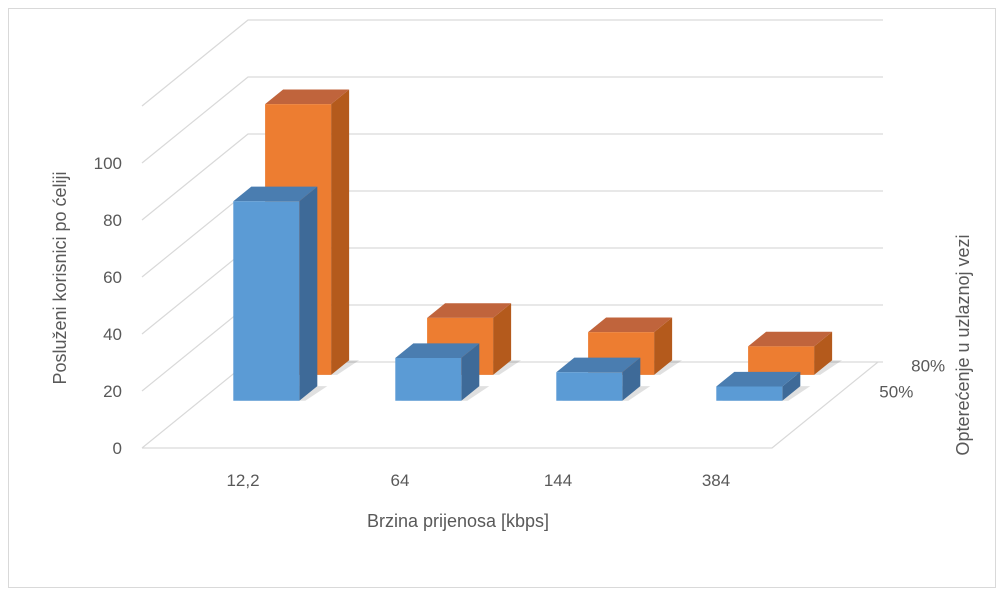 The width and height of the screenshot is (1004, 595). I want to click on chart-floor, so click(510, 405).